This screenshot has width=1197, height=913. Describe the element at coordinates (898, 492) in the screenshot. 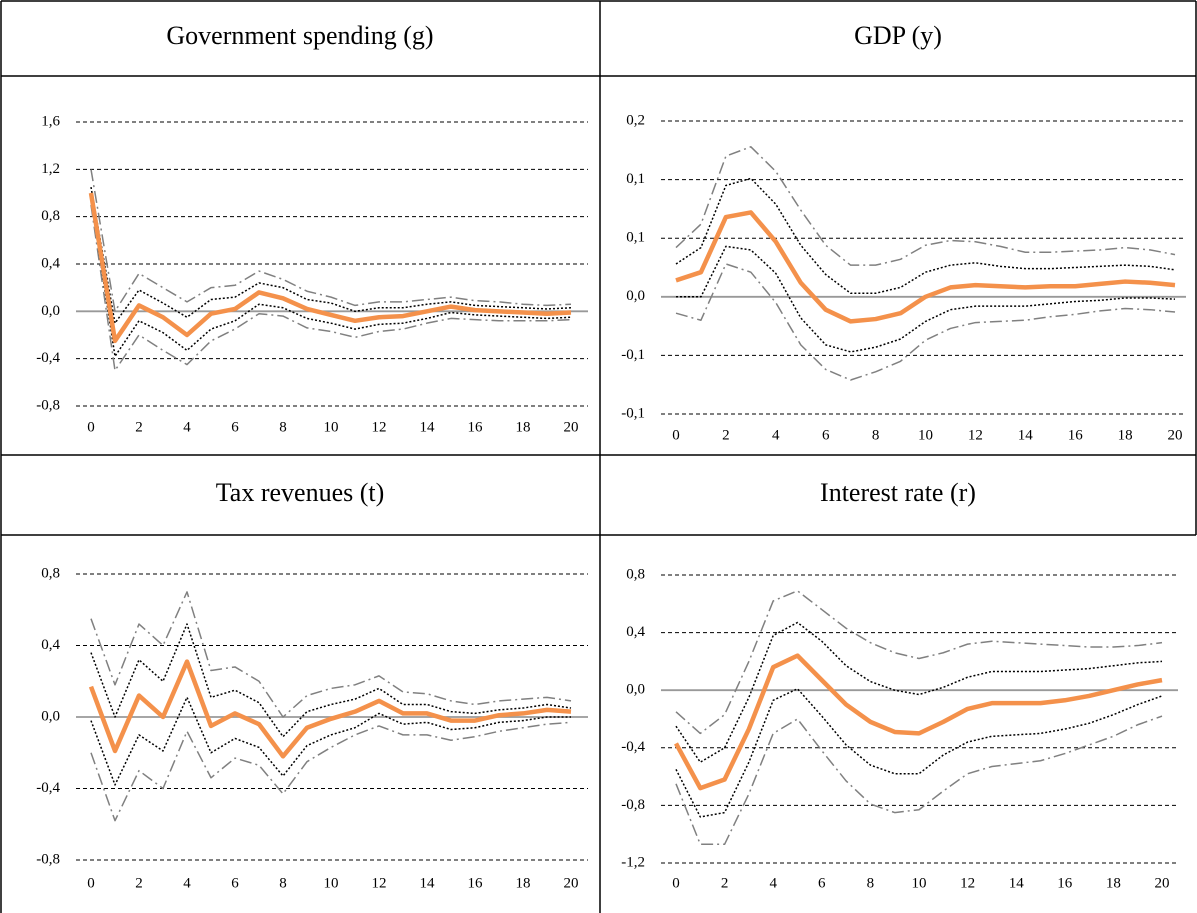

I see `panel-title: Interest rate (r)` at that location.